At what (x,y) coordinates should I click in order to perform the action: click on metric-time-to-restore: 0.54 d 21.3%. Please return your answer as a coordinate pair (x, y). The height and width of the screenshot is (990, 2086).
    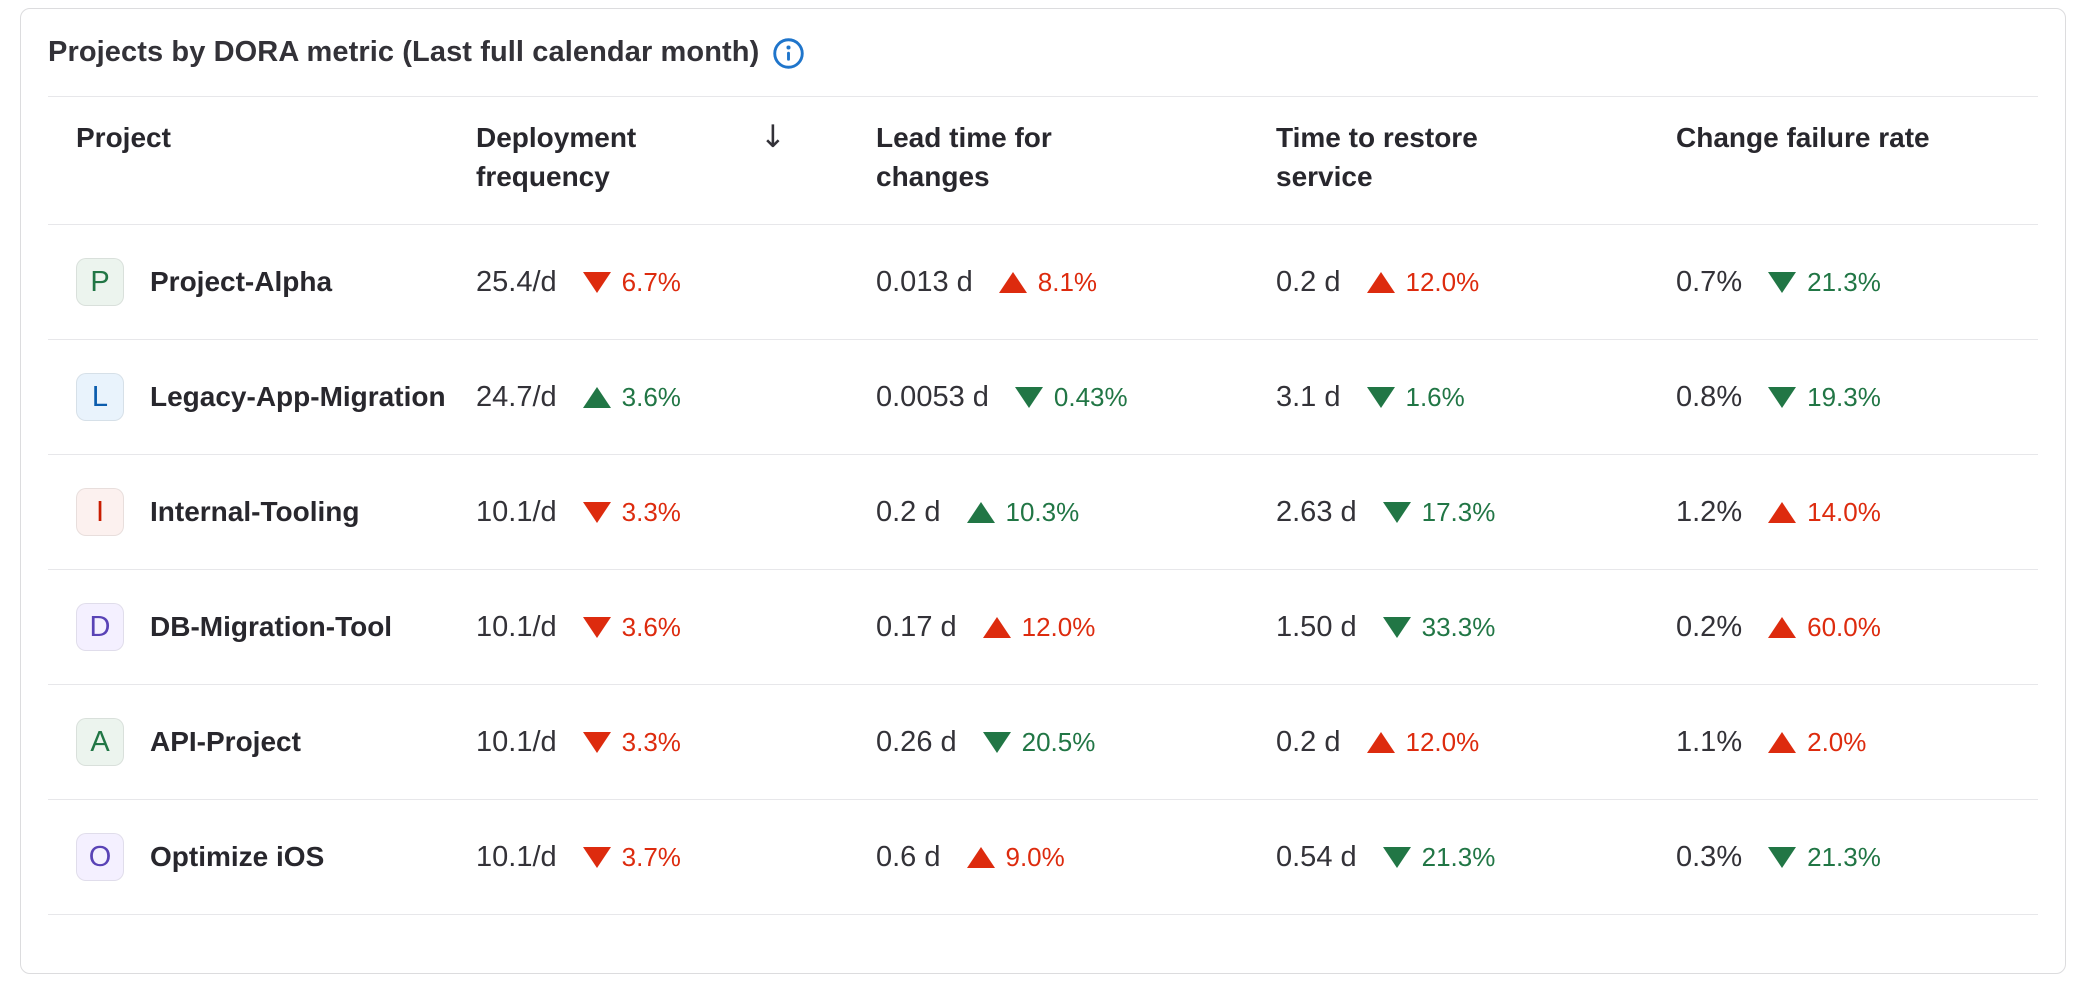
    Looking at the image, I should click on (1448, 857).